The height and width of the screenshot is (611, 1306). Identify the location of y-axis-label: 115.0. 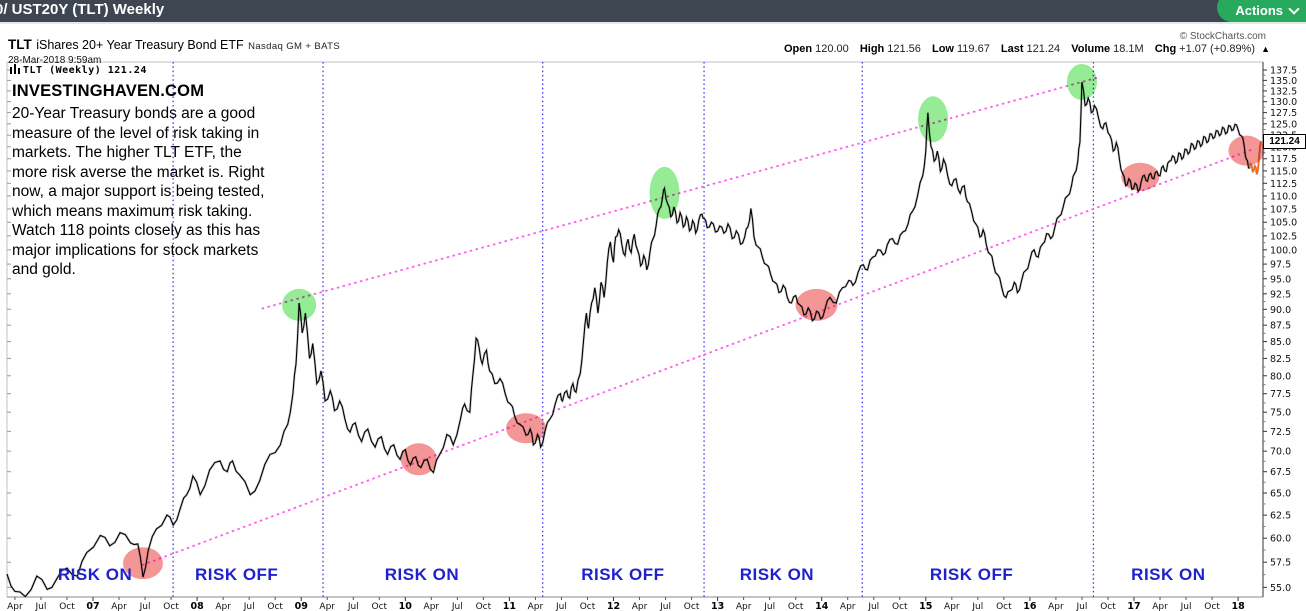
(1283, 171).